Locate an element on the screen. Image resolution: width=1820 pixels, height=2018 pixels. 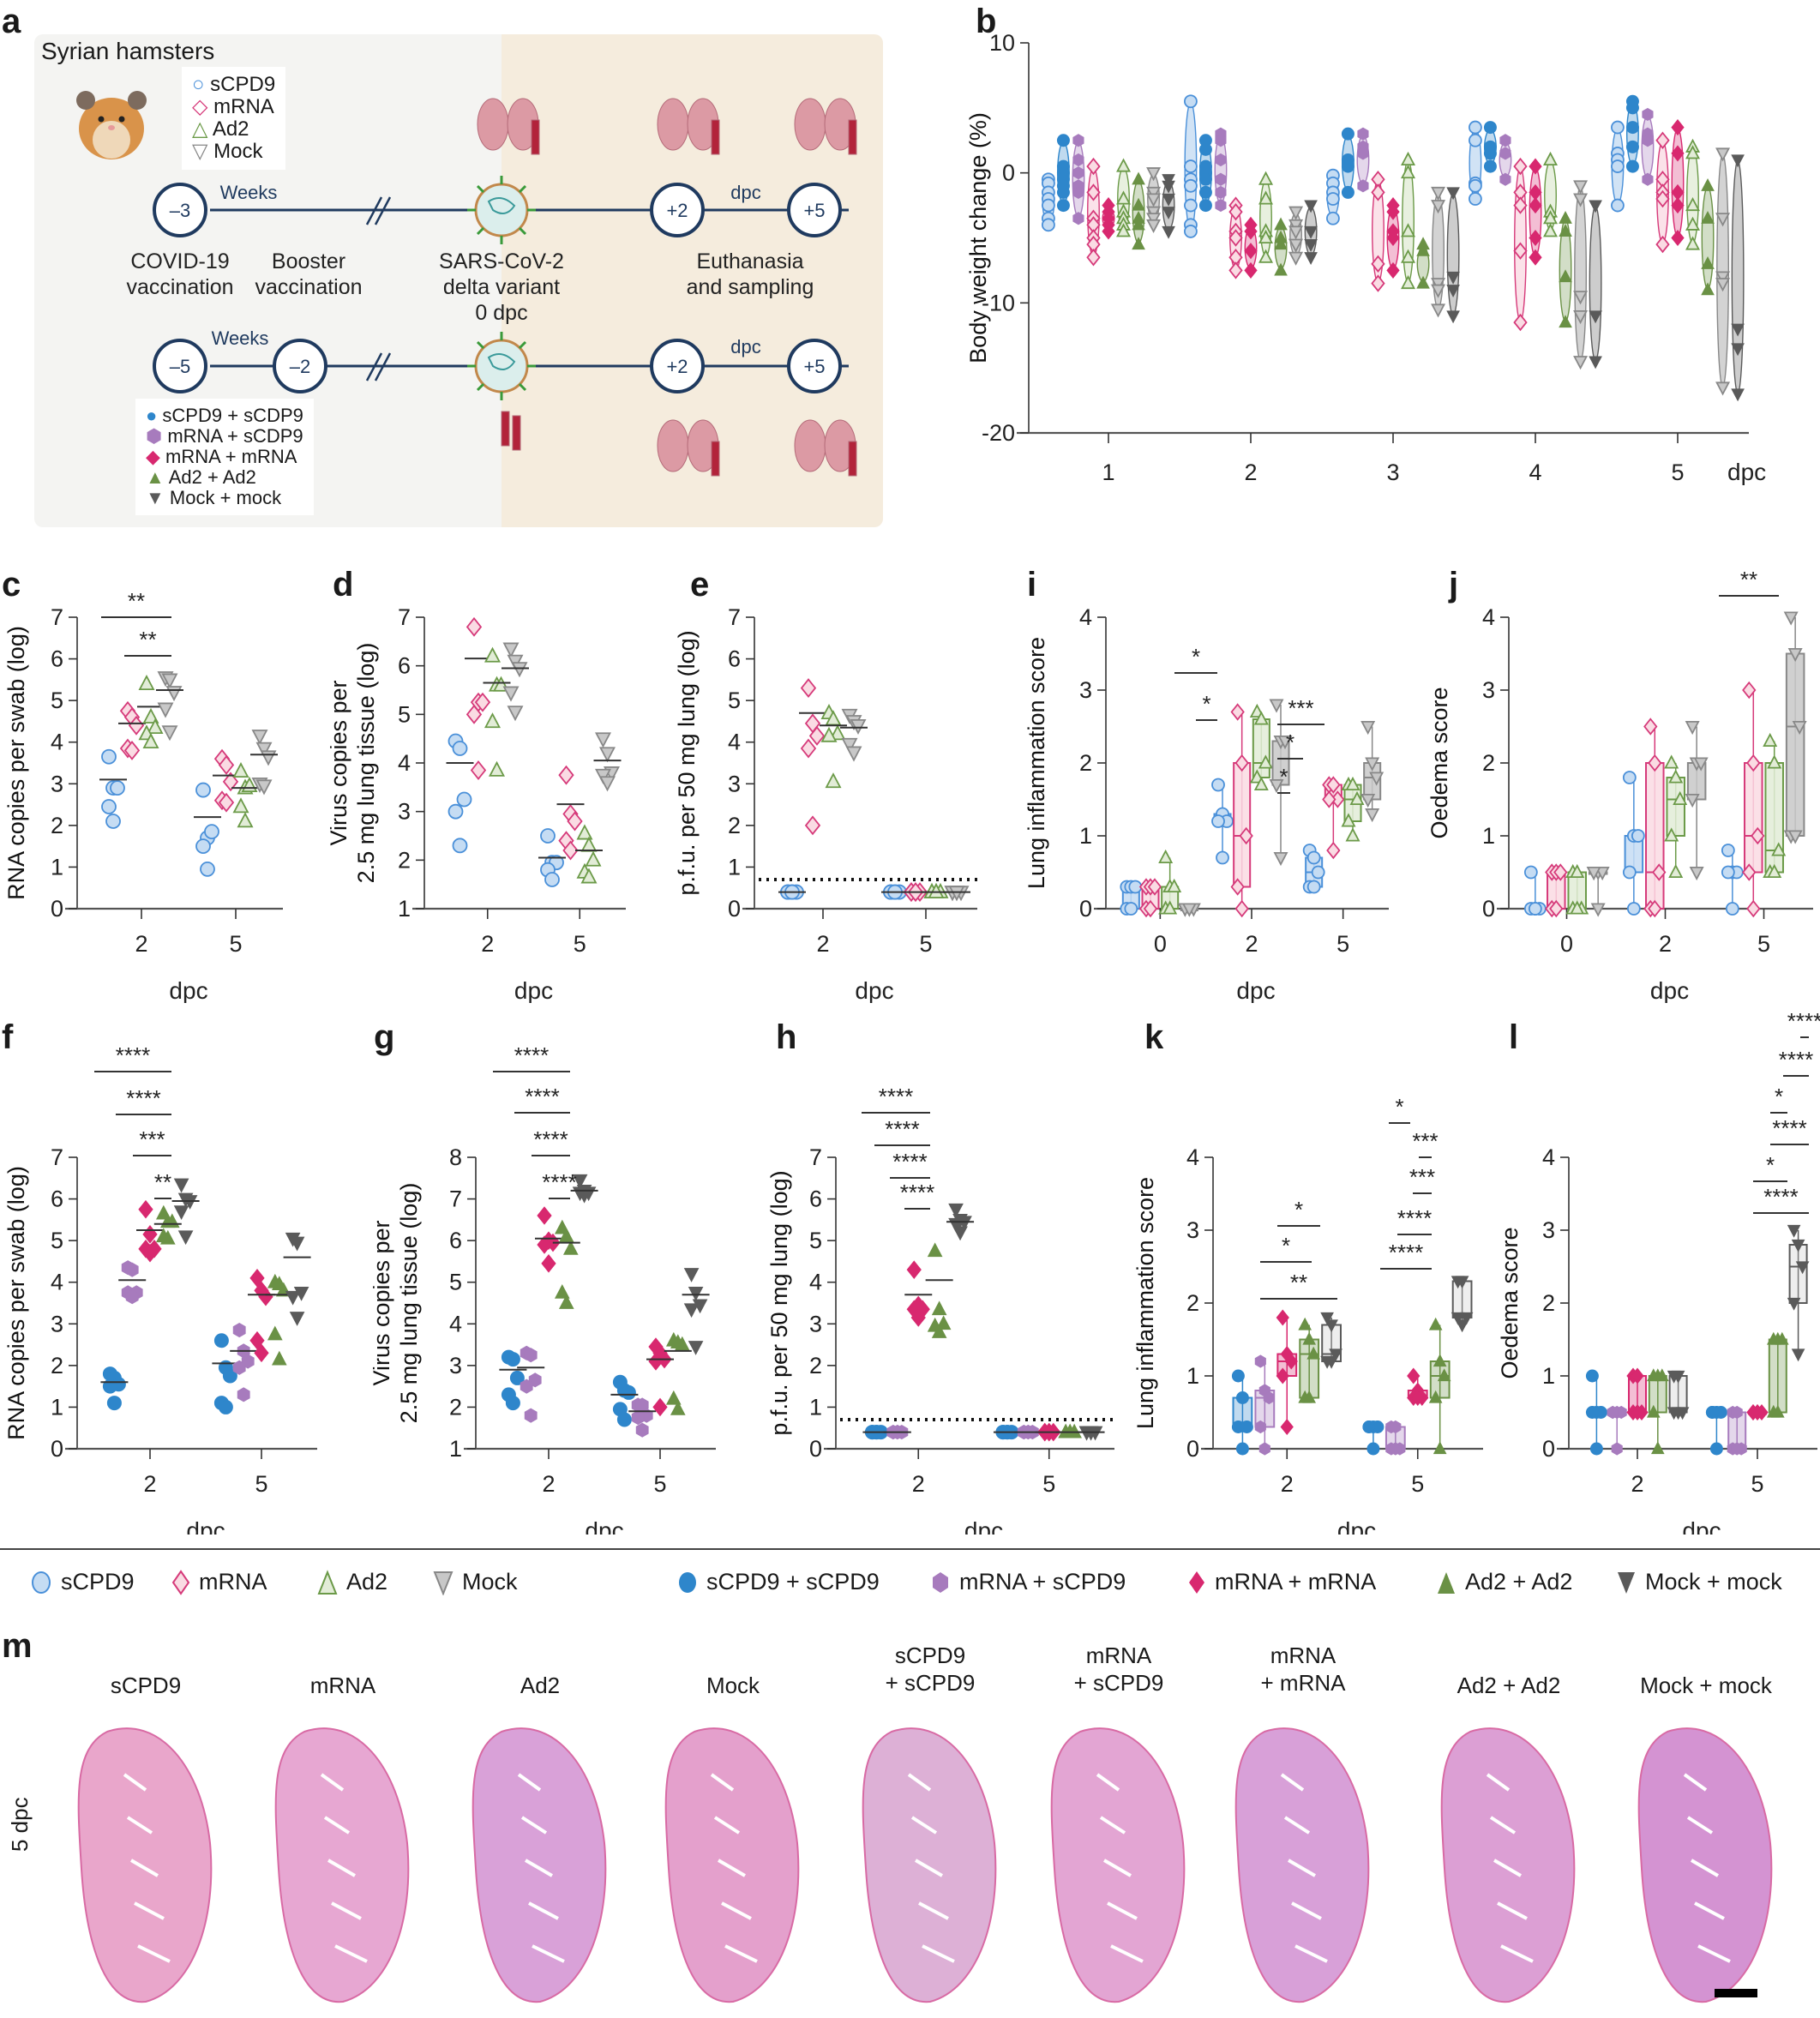
lung-section-image is located at coordinates (1508, 1865).